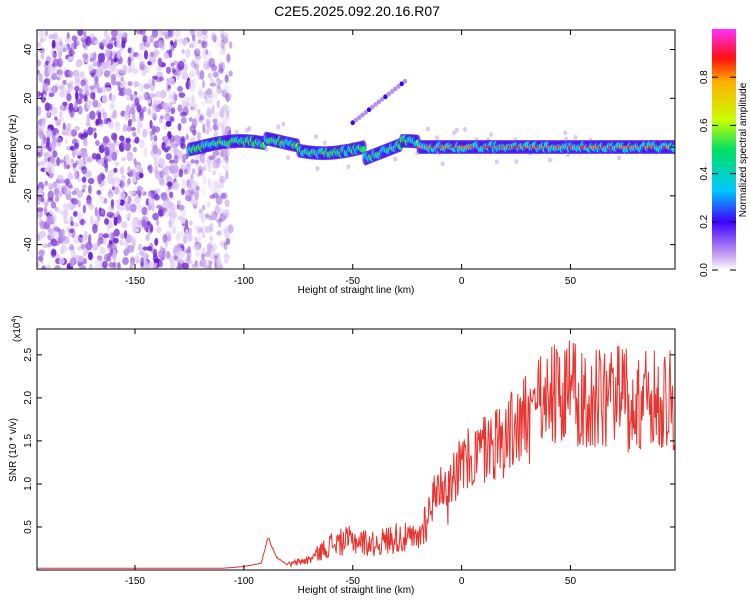 The image size is (750, 600). I want to click on heatmap-y-tick: 40, so click(349, 49).